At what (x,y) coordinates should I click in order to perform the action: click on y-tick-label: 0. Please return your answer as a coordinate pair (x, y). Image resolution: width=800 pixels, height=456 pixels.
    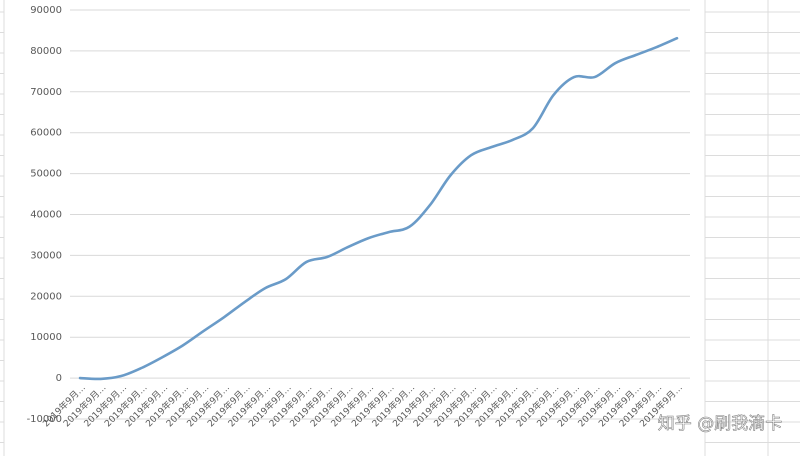
    Looking at the image, I should click on (59, 378).